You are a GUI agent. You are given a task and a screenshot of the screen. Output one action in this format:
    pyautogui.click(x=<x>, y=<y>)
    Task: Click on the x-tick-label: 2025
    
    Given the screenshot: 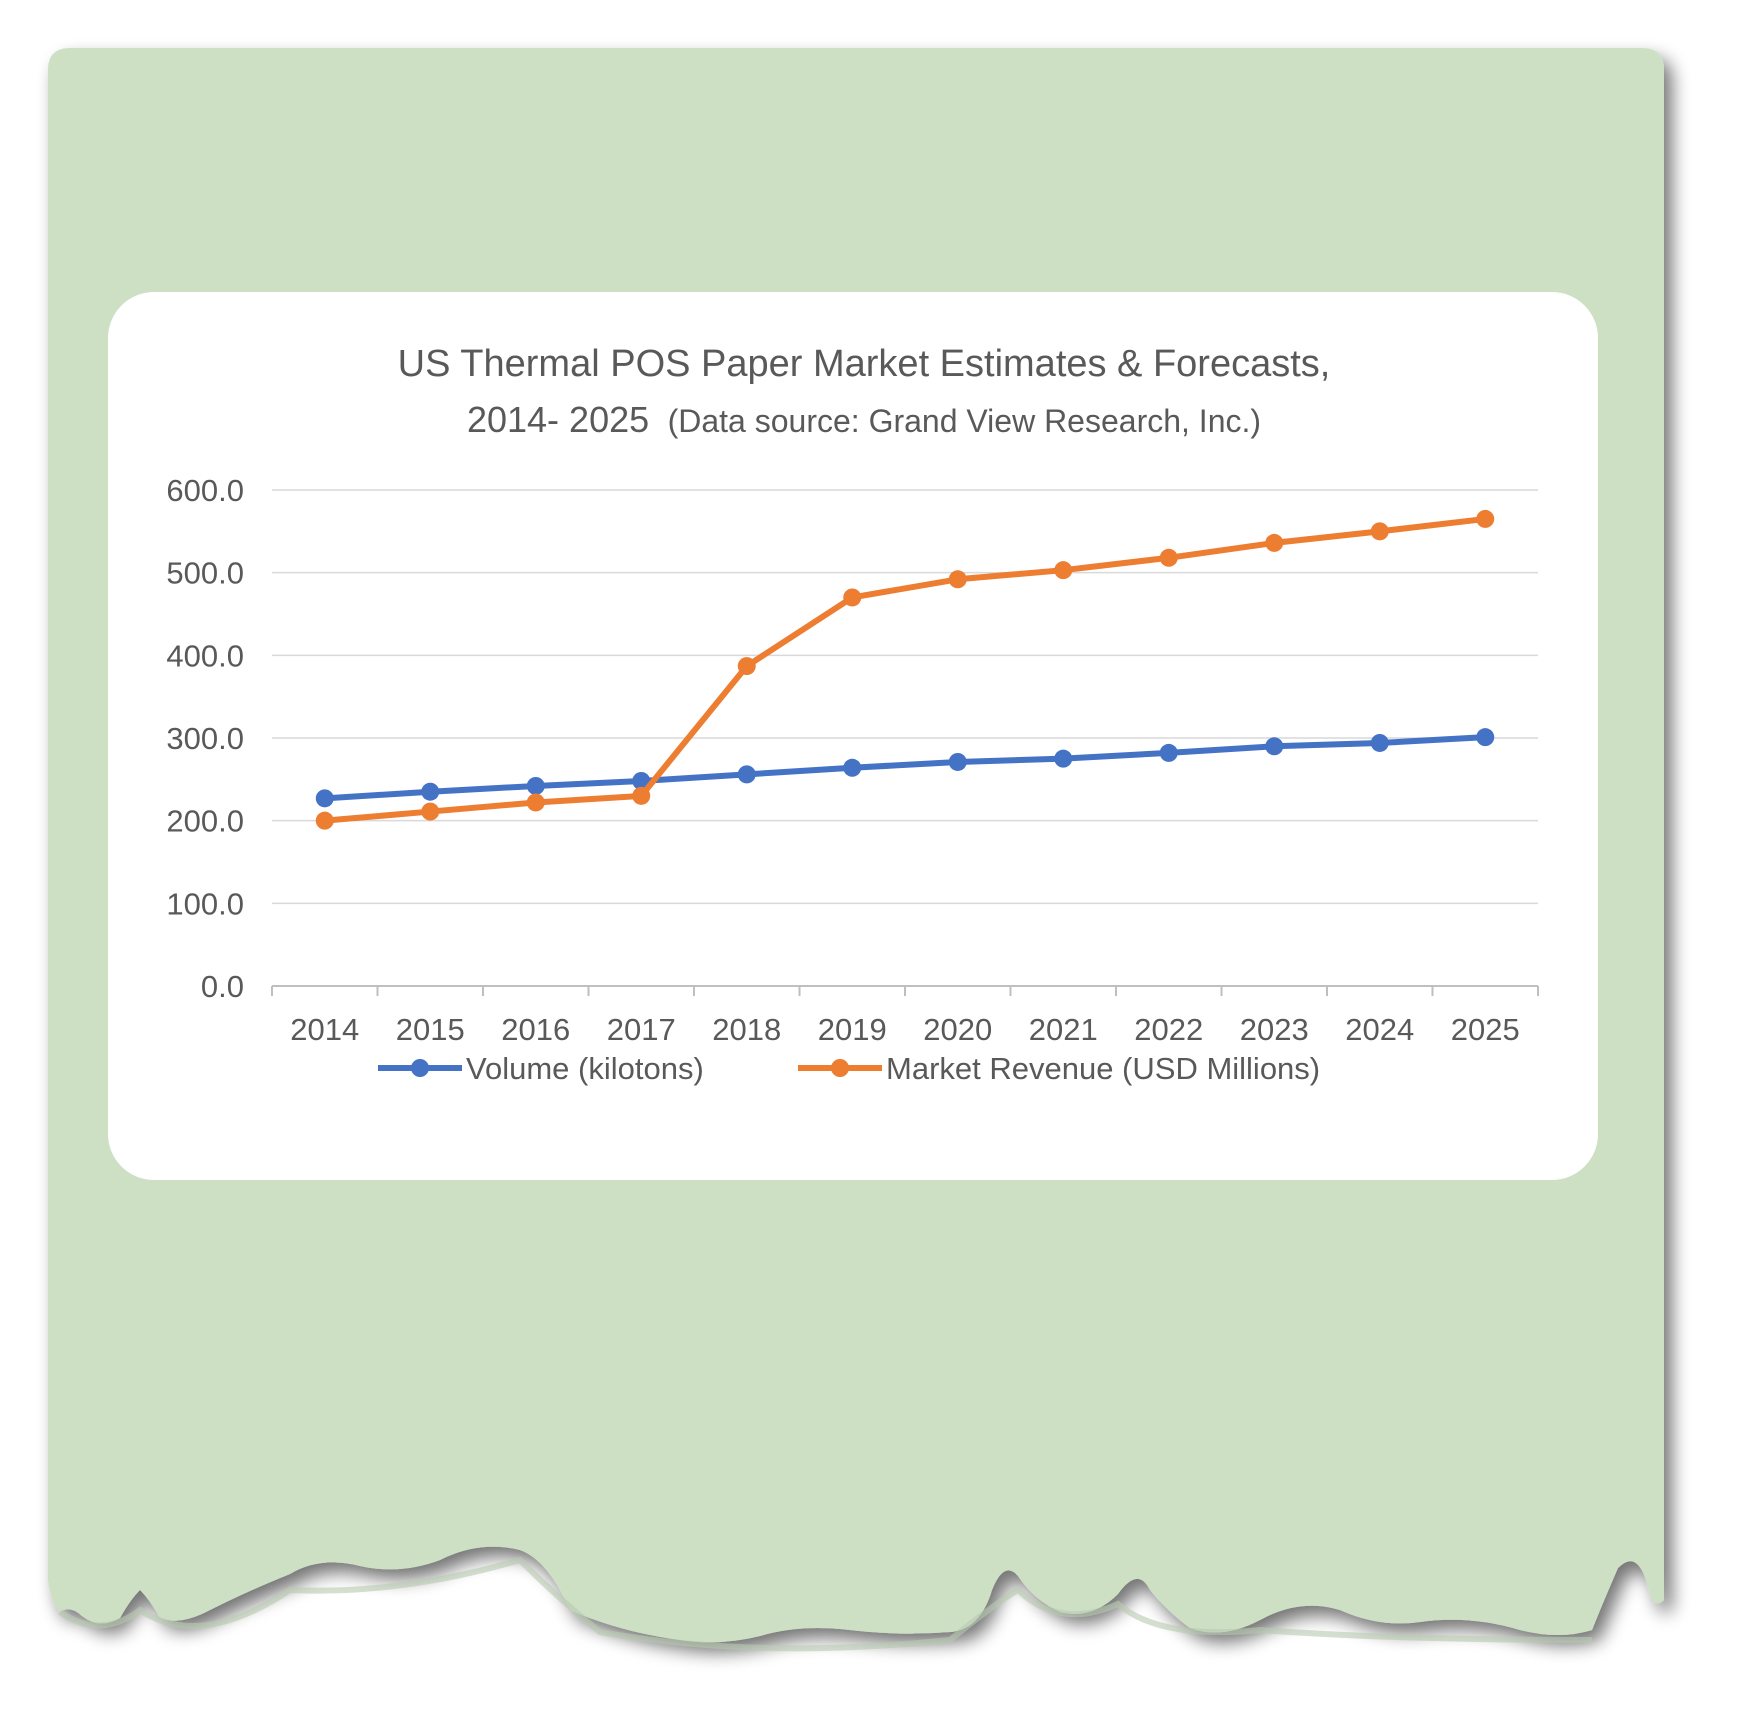 What is the action you would take?
    pyautogui.click(x=1485, y=1029)
    